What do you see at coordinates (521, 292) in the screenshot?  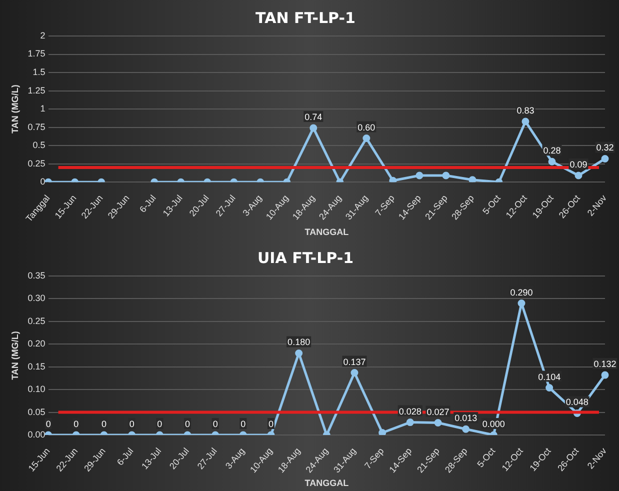 I see `data-label: 0.290` at bounding box center [521, 292].